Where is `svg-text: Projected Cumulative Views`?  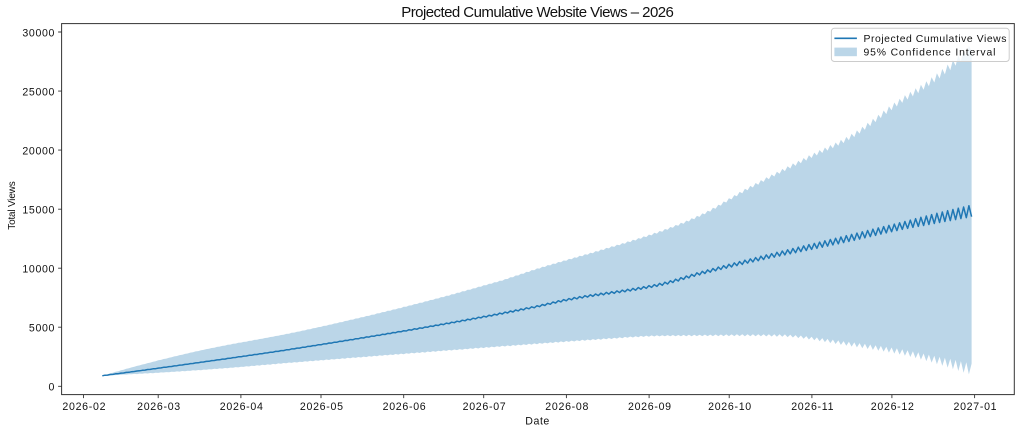
svg-text: Projected Cumulative Views is located at coordinates (935, 39).